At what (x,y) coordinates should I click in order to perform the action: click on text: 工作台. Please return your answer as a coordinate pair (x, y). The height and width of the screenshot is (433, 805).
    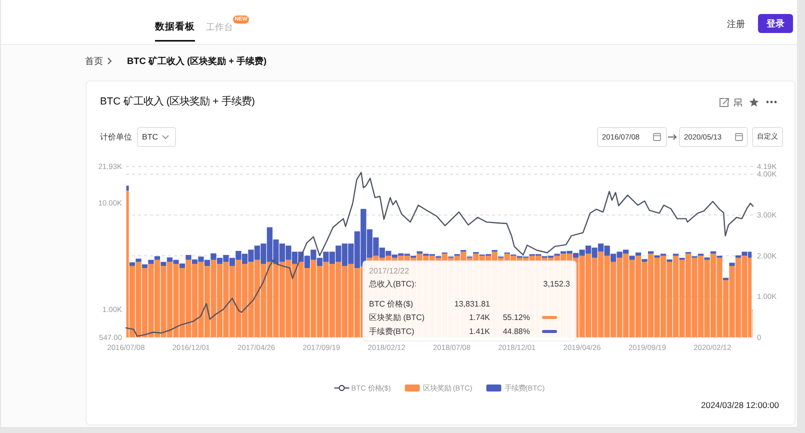
    Looking at the image, I should click on (219, 27).